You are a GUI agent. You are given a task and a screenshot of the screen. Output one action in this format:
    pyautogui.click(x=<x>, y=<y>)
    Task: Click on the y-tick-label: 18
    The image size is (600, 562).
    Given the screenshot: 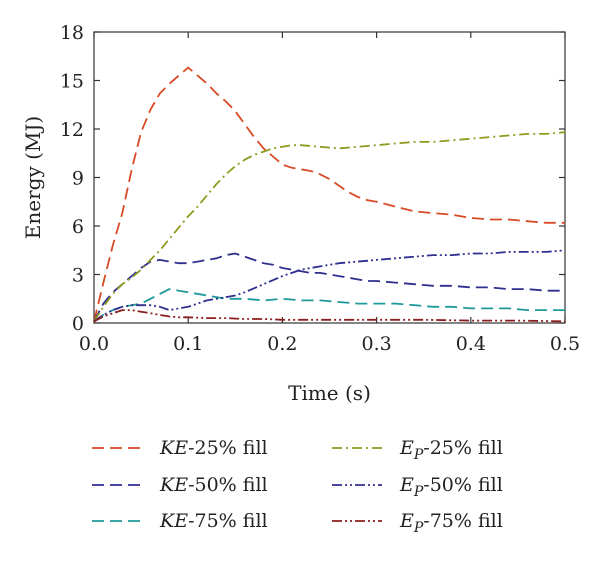 What is the action you would take?
    pyautogui.click(x=72, y=33)
    